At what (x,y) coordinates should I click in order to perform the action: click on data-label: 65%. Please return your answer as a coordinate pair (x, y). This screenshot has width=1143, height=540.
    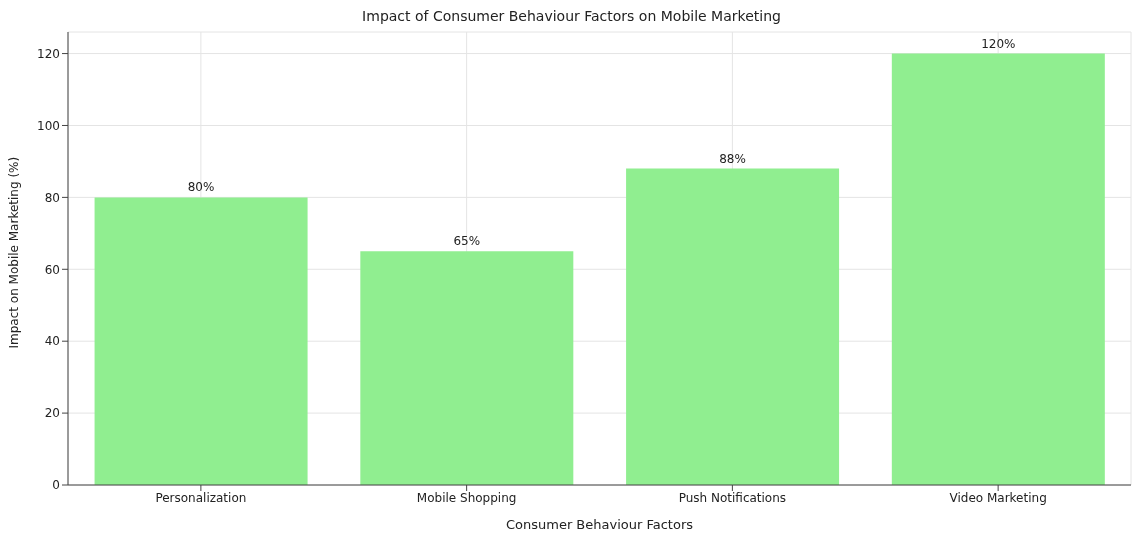
    Looking at the image, I should click on (467, 241).